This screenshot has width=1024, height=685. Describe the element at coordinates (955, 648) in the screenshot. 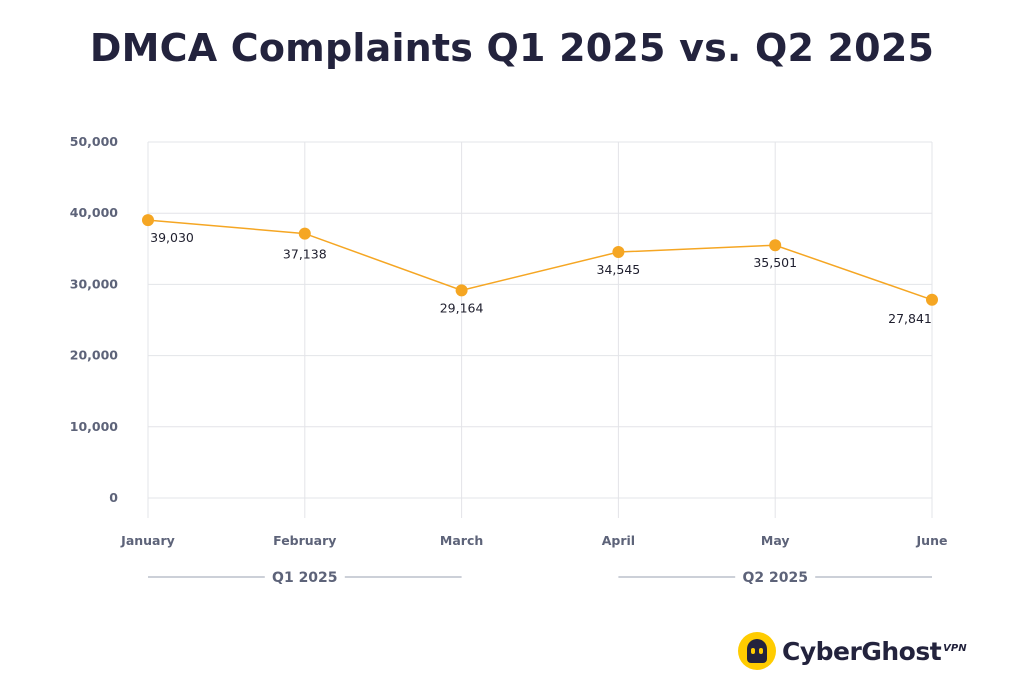

I see `brand-suffix: VPN` at that location.